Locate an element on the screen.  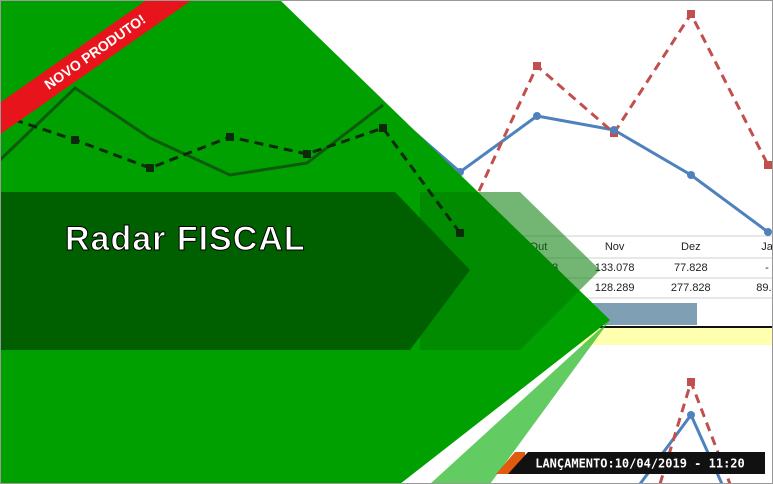
highlight-band is located at coordinates (674, 336).